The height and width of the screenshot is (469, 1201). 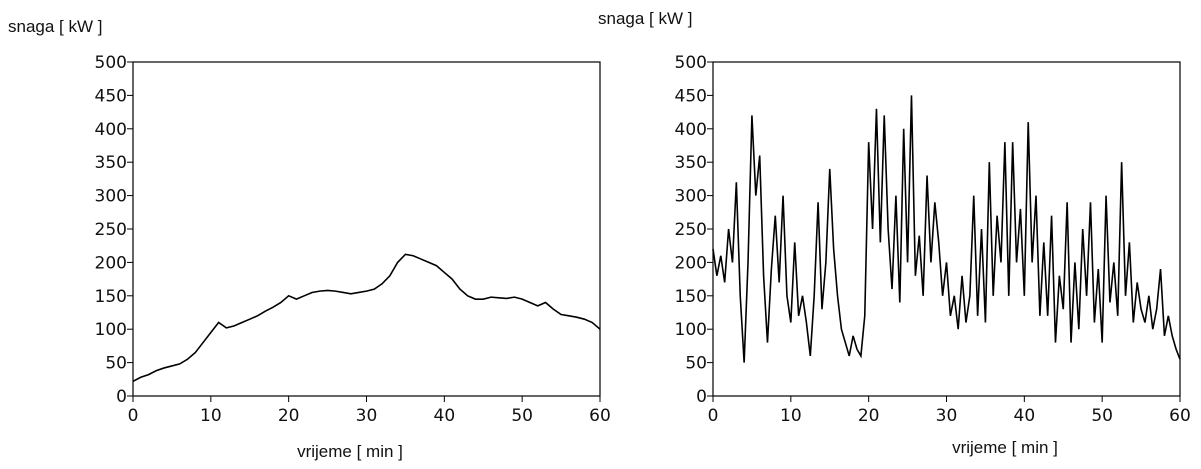 I want to click on data-line, so click(x=366, y=318).